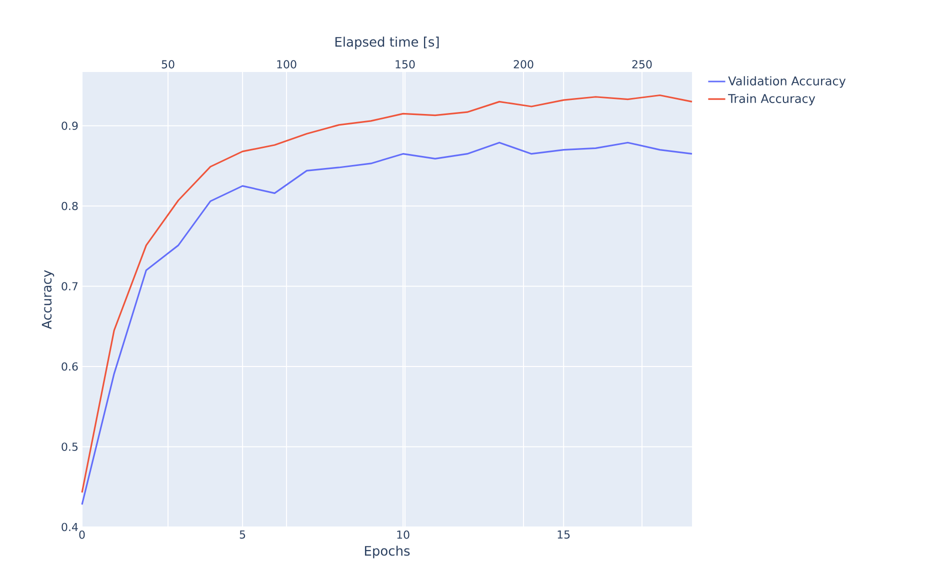 Image resolution: width=938 pixels, height=588 pixels. Describe the element at coordinates (286, 64) in the screenshot. I see `x2-tick-label: 100` at that location.